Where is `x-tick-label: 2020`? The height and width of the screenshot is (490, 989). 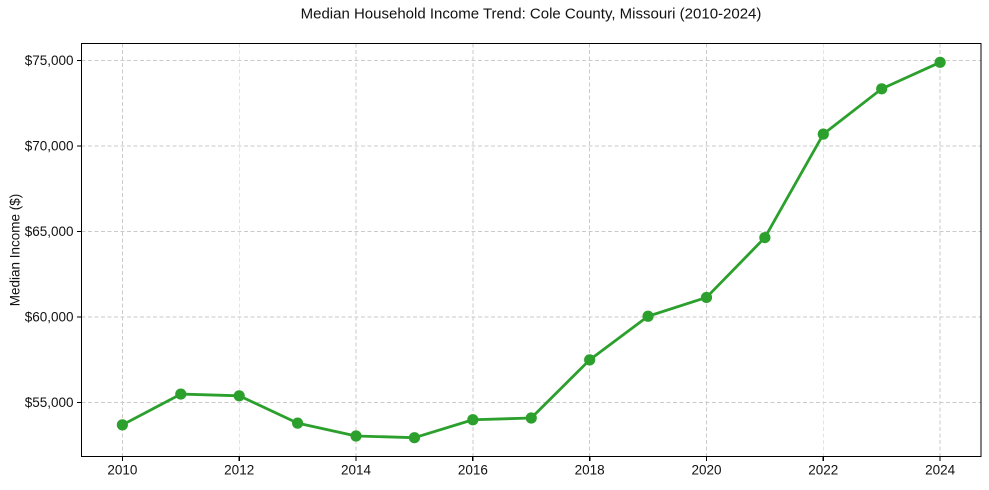 x-tick-label: 2020 is located at coordinates (706, 470).